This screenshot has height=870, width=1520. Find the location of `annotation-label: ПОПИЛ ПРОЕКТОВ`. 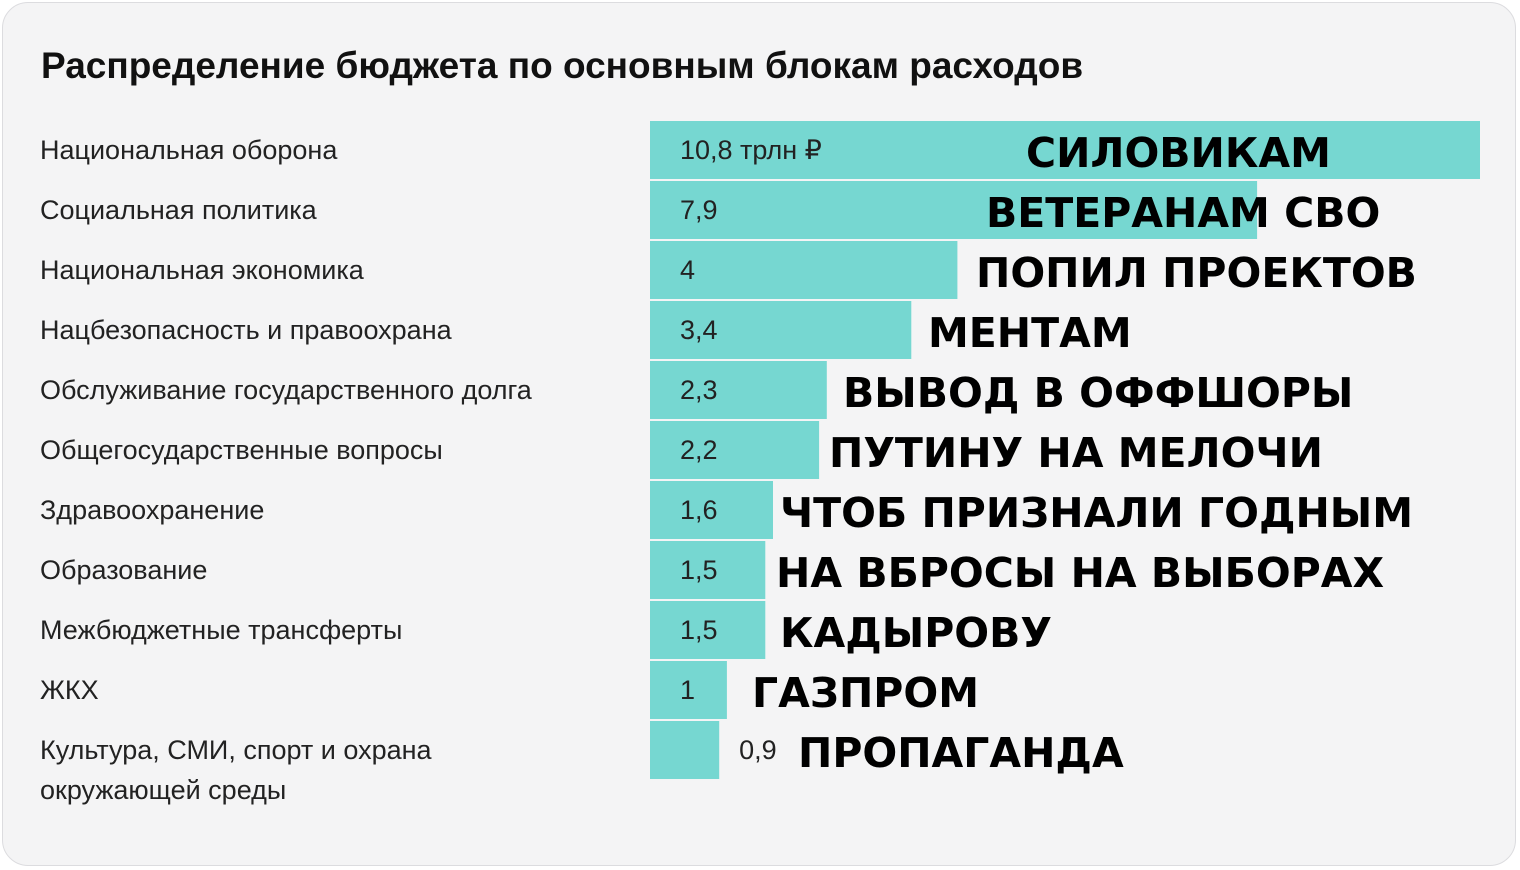

annotation-label: ПОПИЛ ПРОЕКТОВ is located at coordinates (1196, 273).